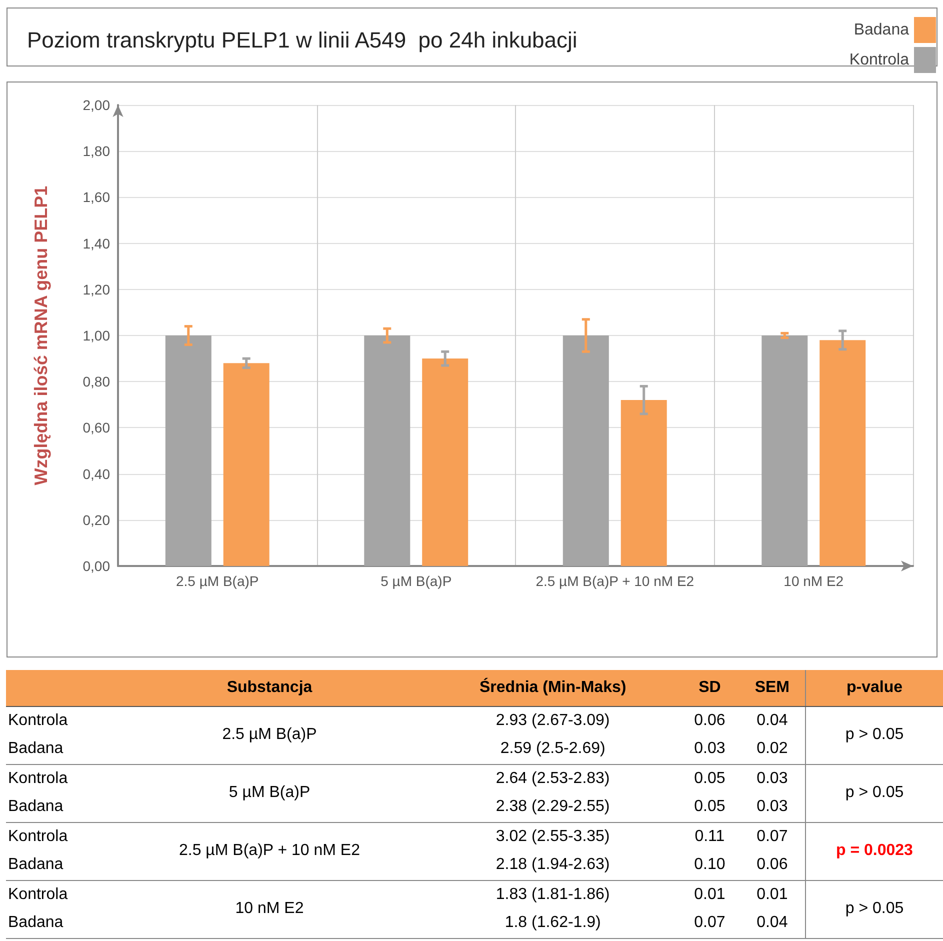  I want to click on text: 0.11, so click(710, 836).